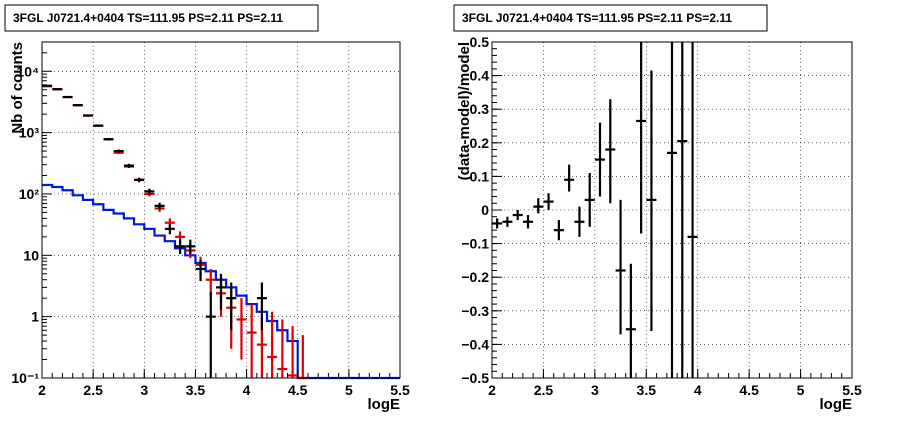 The width and height of the screenshot is (898, 421). What do you see at coordinates (464, 111) in the screenshot?
I see `right-y-axis-label: (data-model)/model` at bounding box center [464, 111].